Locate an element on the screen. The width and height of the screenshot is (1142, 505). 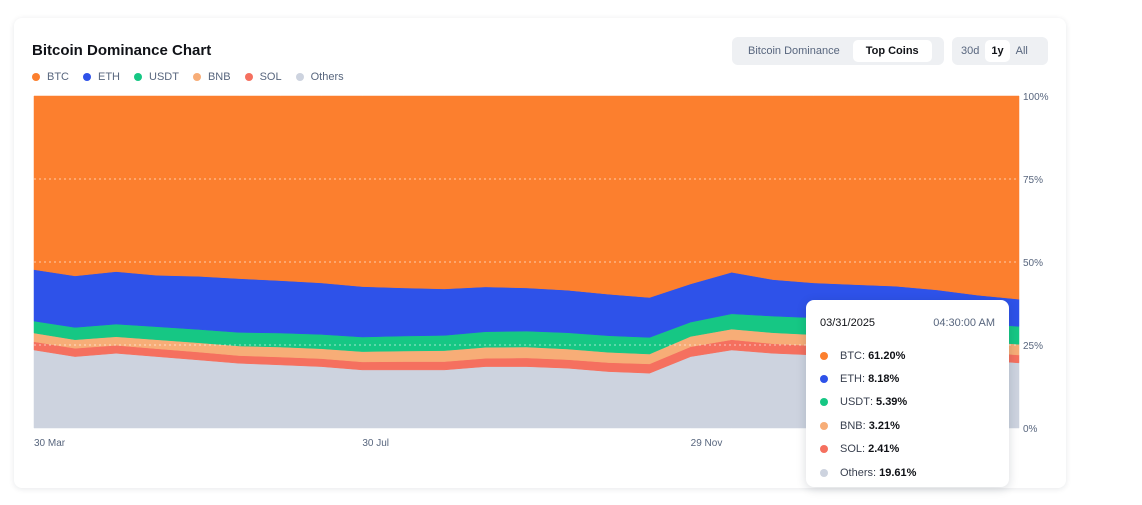
tooltip-value-btc: 61.20% is located at coordinates (887, 355).